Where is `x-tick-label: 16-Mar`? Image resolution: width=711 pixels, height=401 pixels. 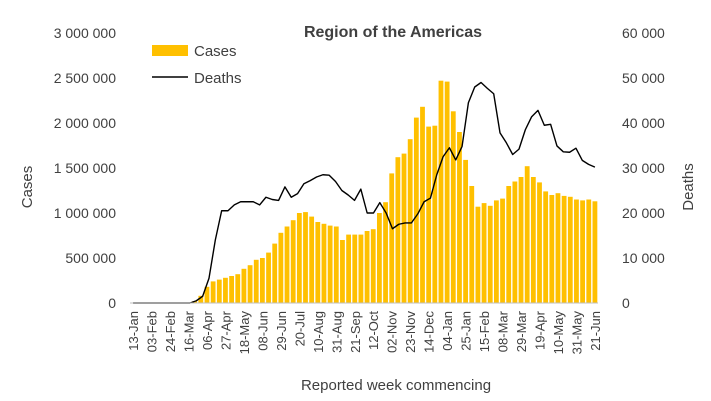 x-tick-label: 16-Mar is located at coordinates (189, 331).